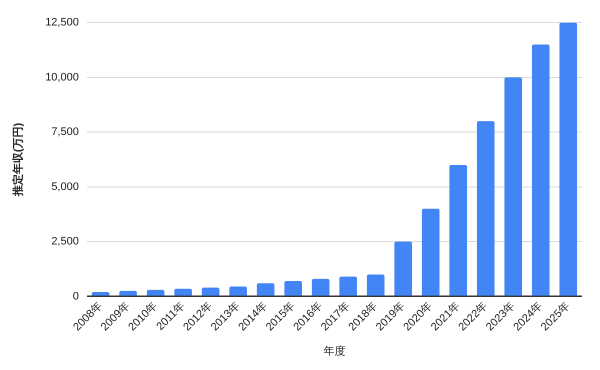  Describe the element at coordinates (65, 242) in the screenshot. I see `y-tick-label: 2,500` at that location.